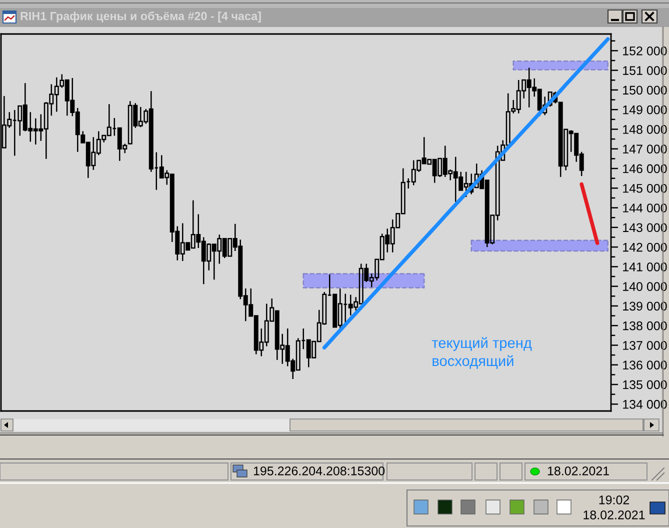 This screenshot has width=669, height=528. What do you see at coordinates (645, 129) in the screenshot?
I see `y-tick-label: 148 000` at bounding box center [645, 129].